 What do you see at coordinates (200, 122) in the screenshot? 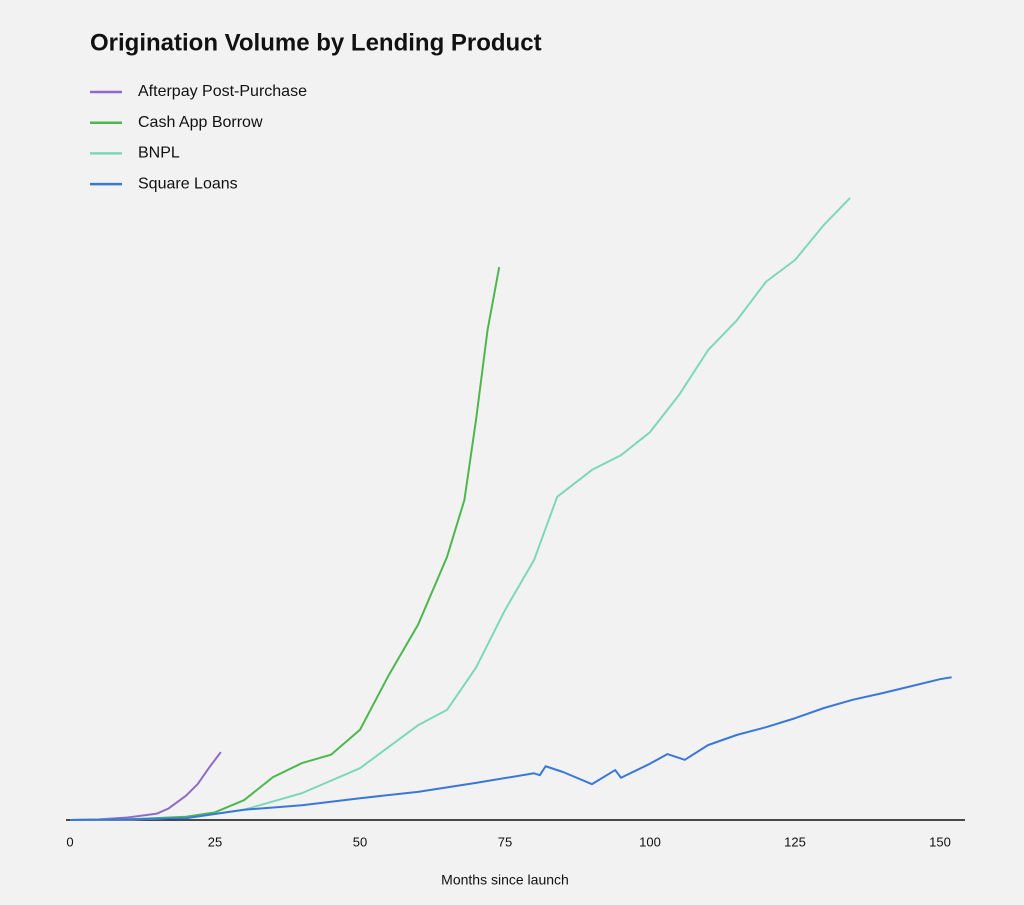
I see `legend-label: Cash App Borrow` at bounding box center [200, 122].